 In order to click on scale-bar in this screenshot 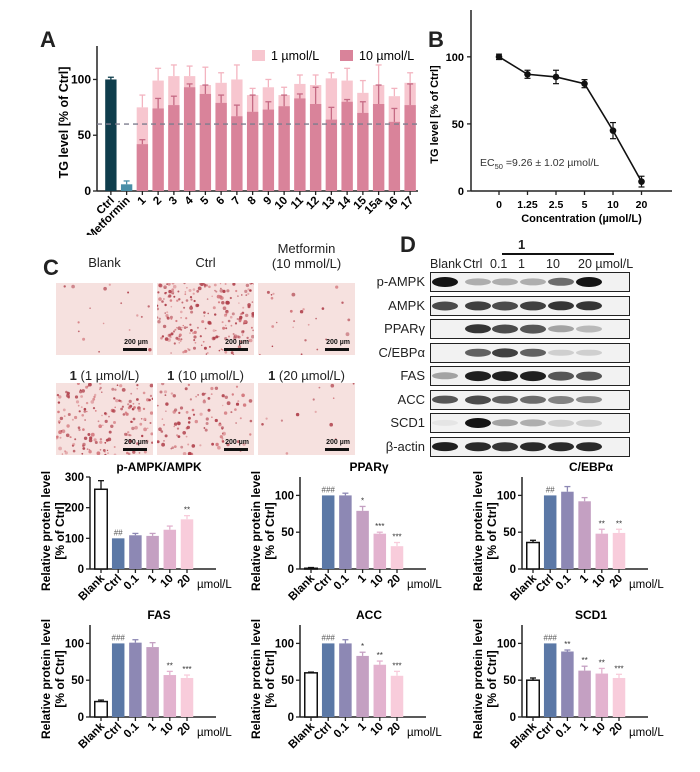, I will do `click(135, 449)`.